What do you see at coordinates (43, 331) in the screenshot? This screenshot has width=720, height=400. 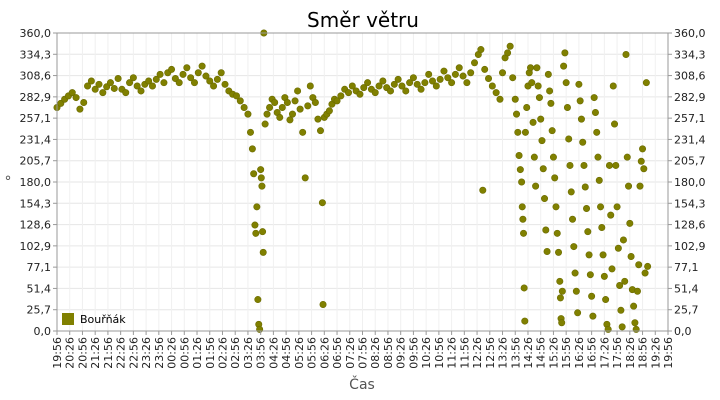 I see `y-tick-label-left: 0,0` at bounding box center [43, 331].